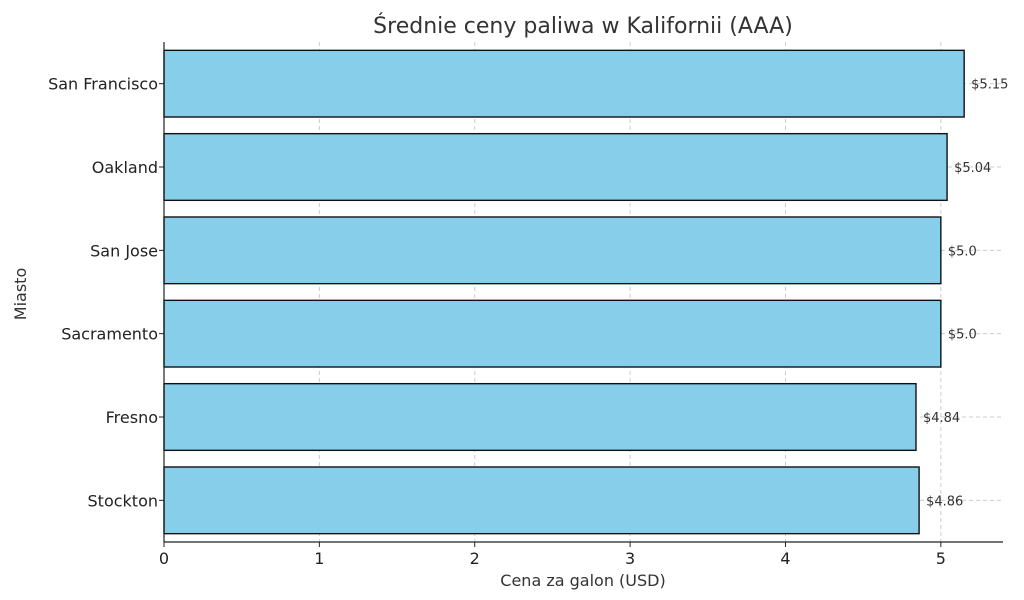 This screenshot has width=1024, height=600. What do you see at coordinates (132, 417) in the screenshot?
I see `y-tick-label: Fresno` at bounding box center [132, 417].